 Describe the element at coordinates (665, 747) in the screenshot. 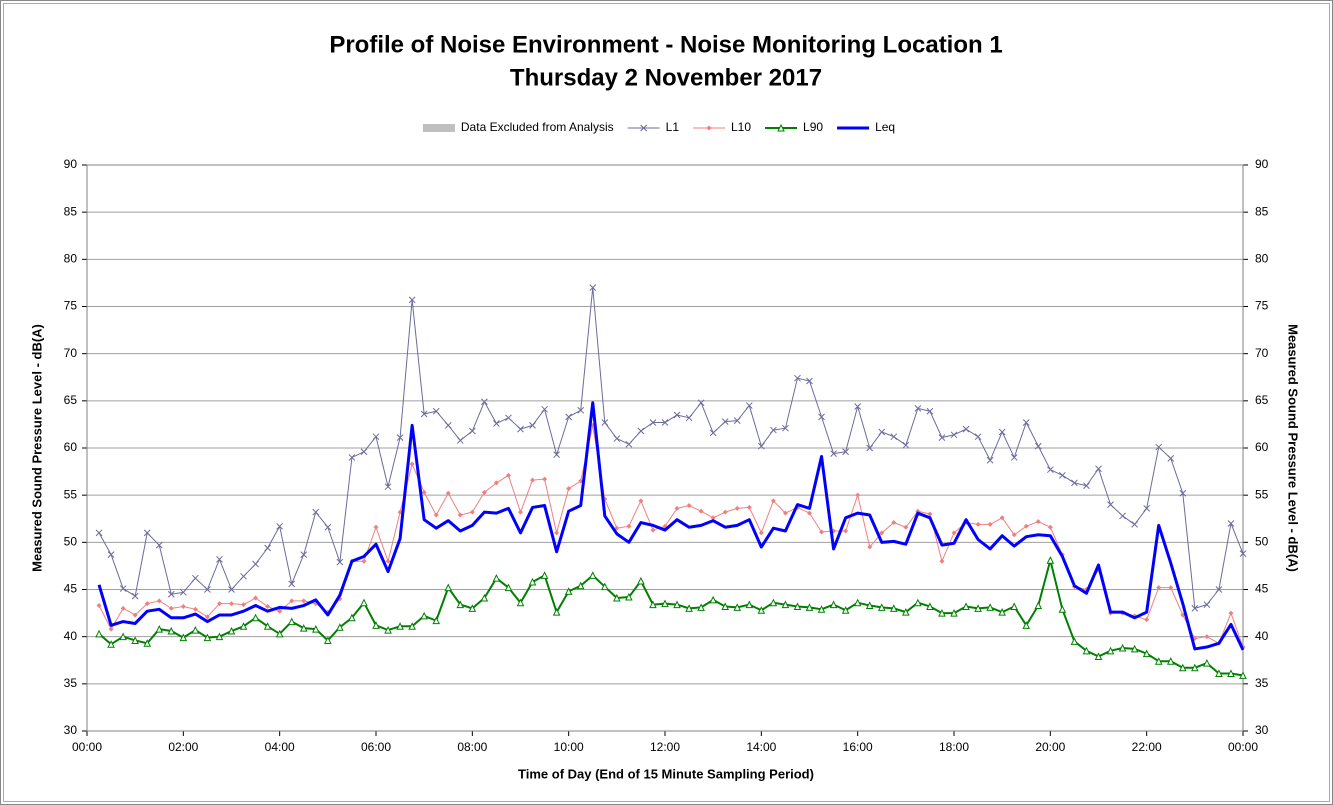

I see `x-tick-label: 12:00` at that location.